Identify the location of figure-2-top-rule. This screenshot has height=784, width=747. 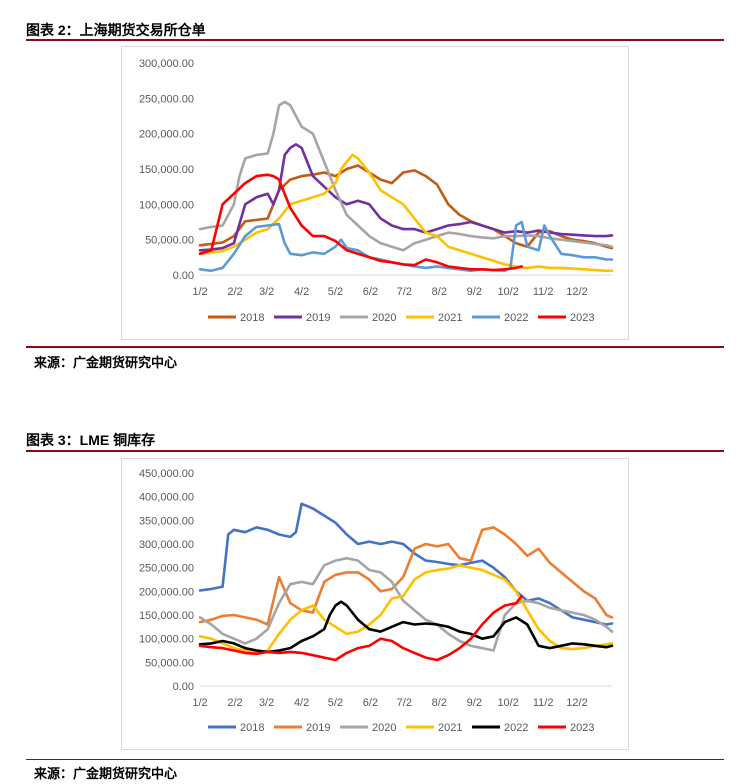
(375, 40).